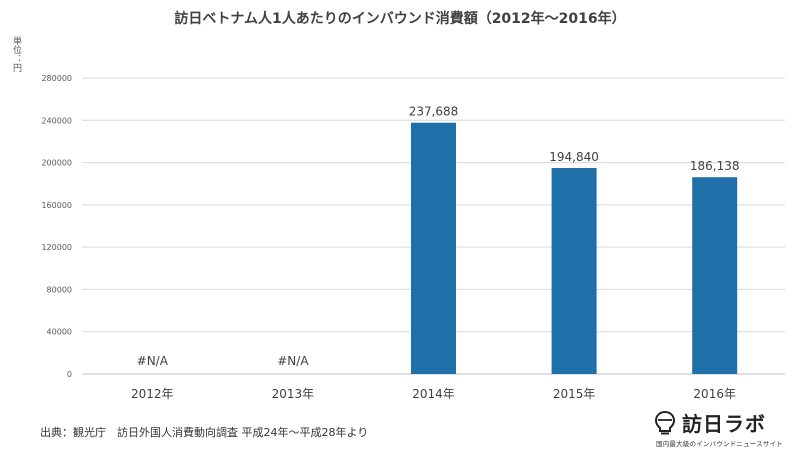  Describe the element at coordinates (56, 163) in the screenshot. I see `y-tick-label: 200000` at that location.